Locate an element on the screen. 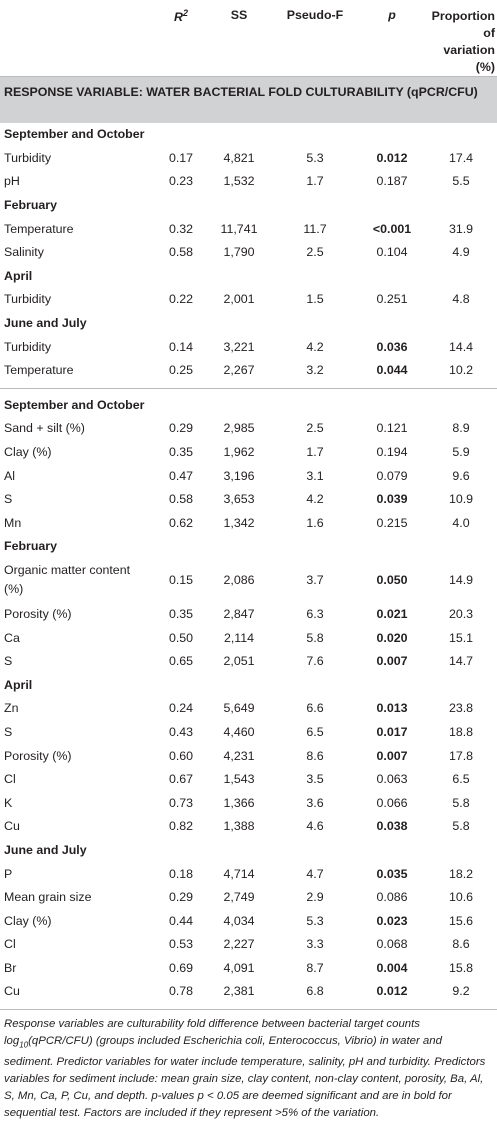 This screenshot has width=497, height=1121. section-label: September and October is located at coordinates (74, 134).